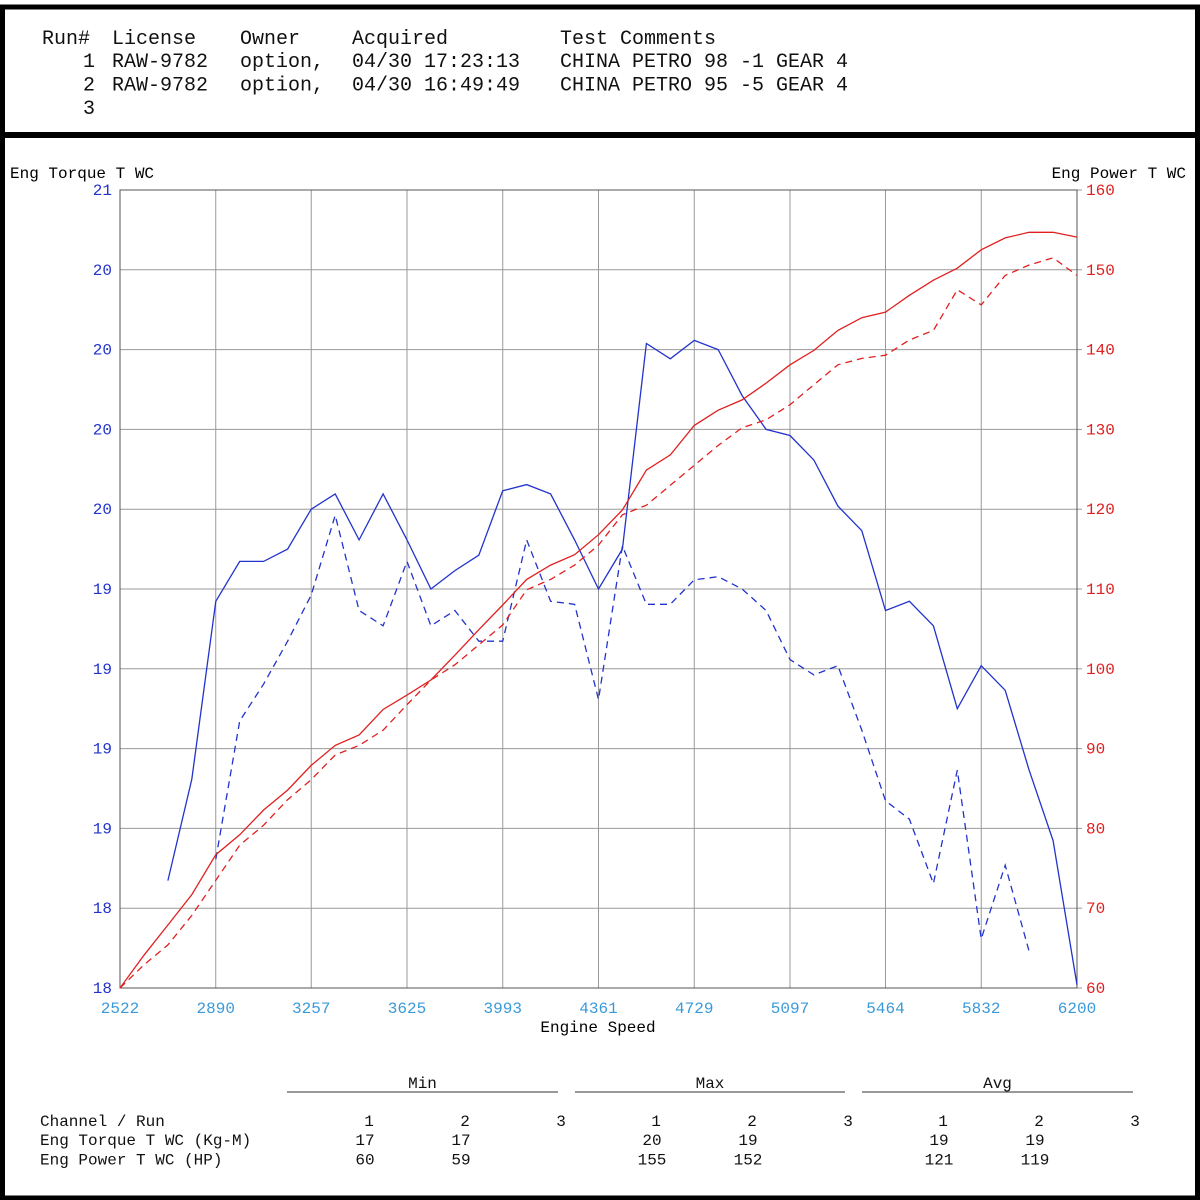 This screenshot has width=1200, height=1200. What do you see at coordinates (1095, 909) in the screenshot?
I see `y2-tick-label: 70` at bounding box center [1095, 909].